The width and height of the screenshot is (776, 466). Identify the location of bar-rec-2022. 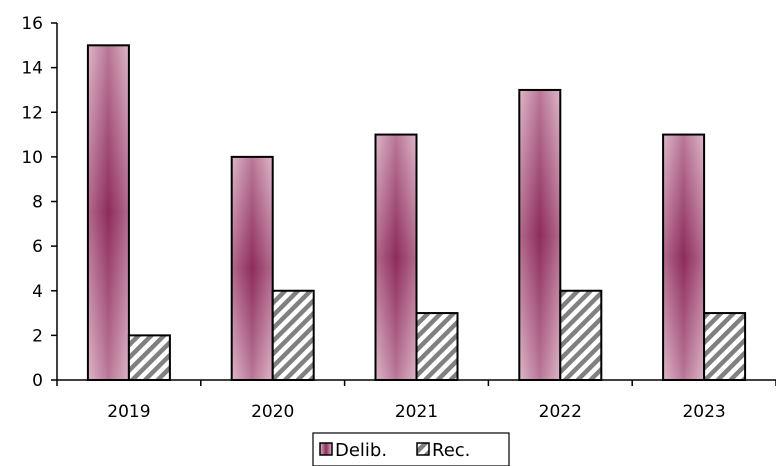
(581, 335).